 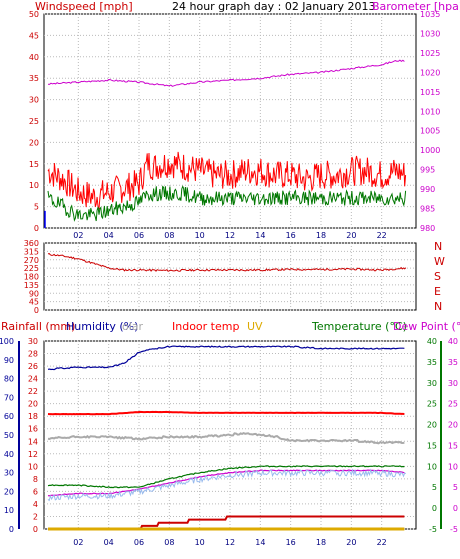 I want to click on series-barometer, so click(x=226, y=73).